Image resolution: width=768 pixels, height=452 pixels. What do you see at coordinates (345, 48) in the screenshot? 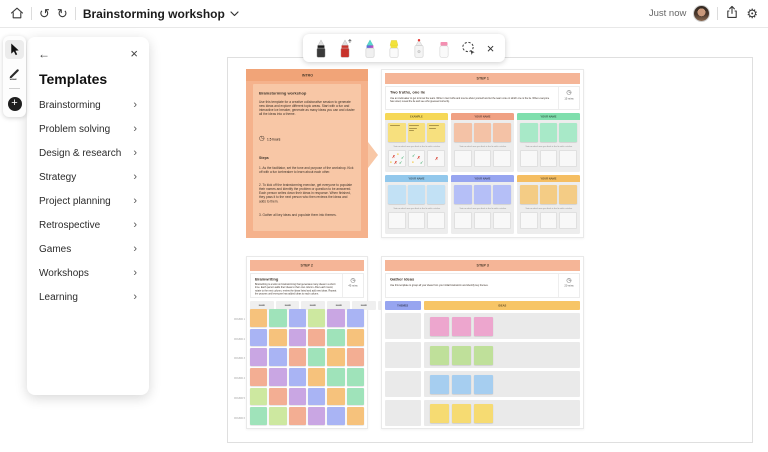
I see `red-arrow-pen-button` at bounding box center [345, 48].